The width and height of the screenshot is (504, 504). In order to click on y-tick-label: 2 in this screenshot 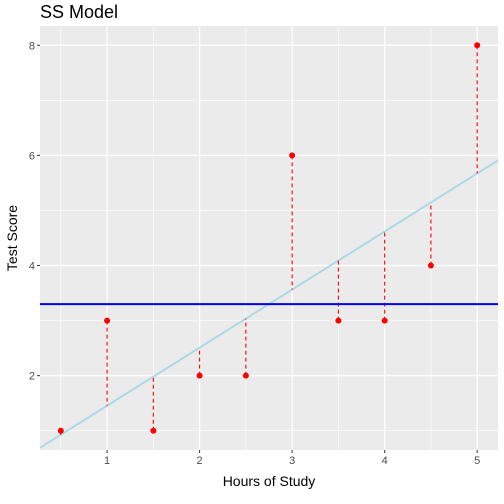, I will do `click(32, 377)`.